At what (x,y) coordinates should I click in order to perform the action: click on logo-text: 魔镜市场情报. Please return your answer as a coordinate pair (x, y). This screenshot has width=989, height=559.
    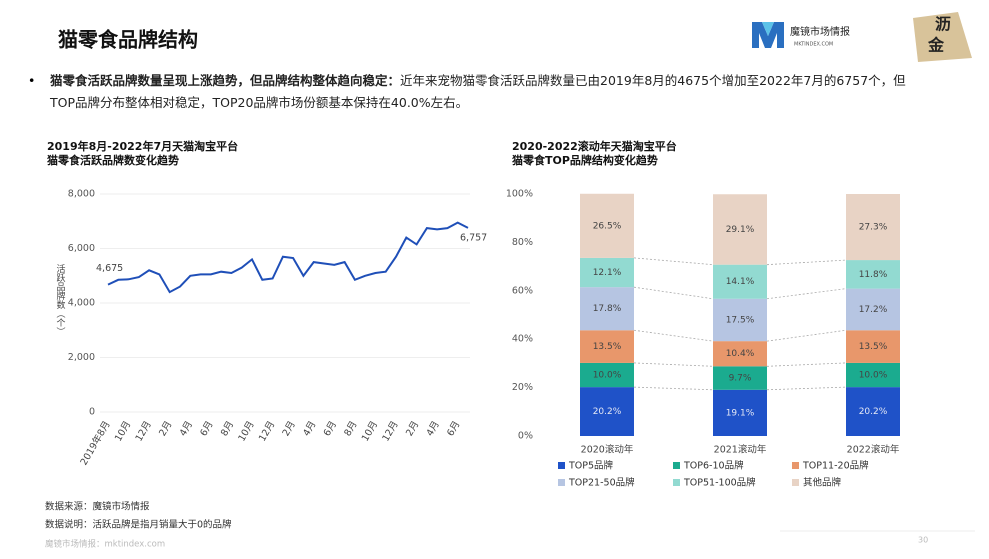
    Looking at the image, I should click on (820, 31).